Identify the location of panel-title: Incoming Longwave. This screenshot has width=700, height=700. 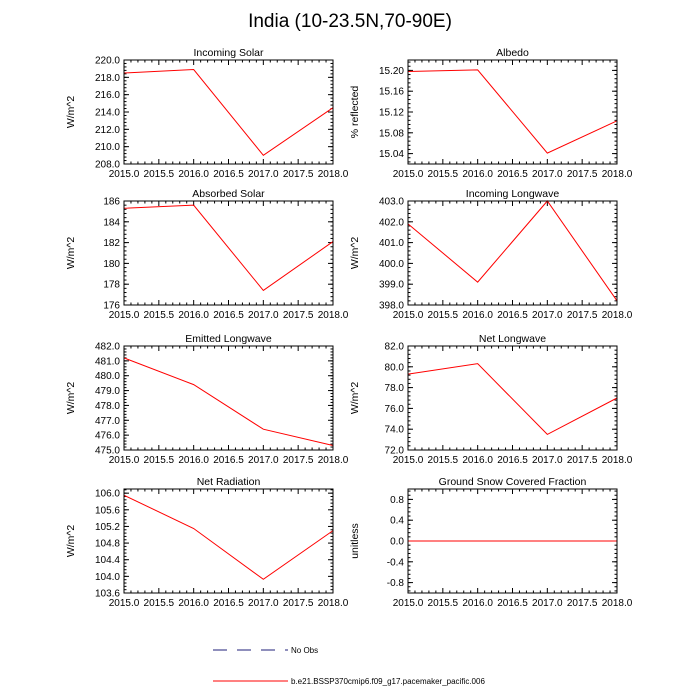
(513, 194).